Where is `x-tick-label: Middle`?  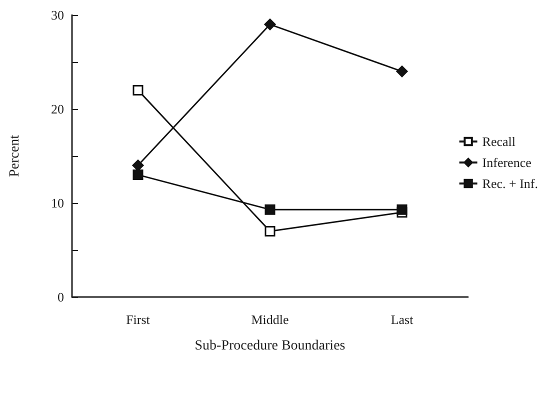 x-tick-label: Middle is located at coordinates (270, 319).